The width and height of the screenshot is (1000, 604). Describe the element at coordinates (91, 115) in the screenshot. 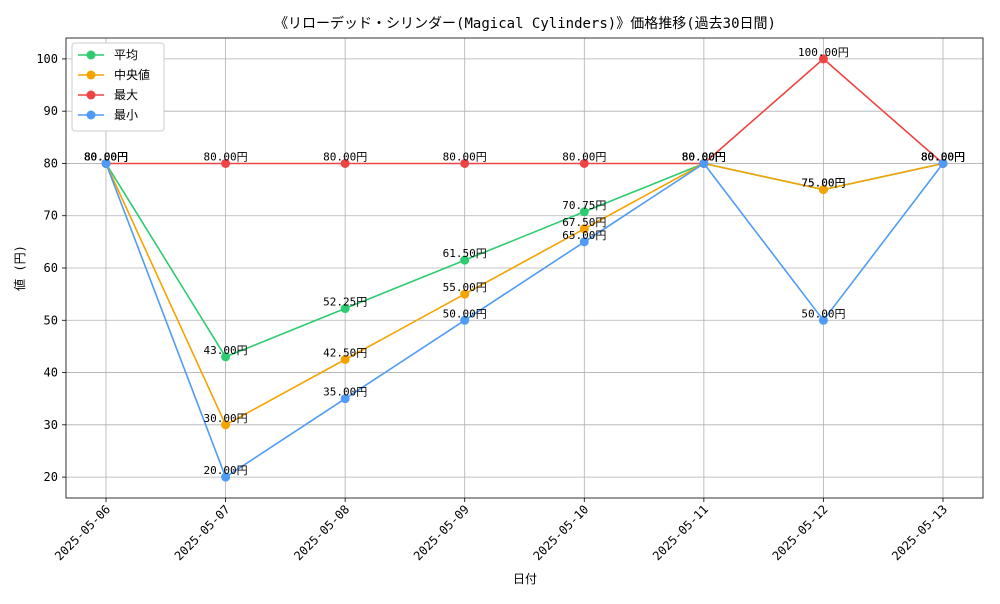

I see `legend-marker-最小` at that location.